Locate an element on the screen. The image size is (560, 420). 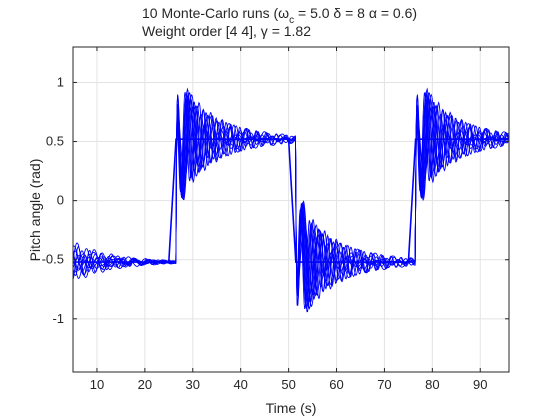
x-tick-labels: 10 20 30 40 50 60 70 80 90 is located at coordinates (289, 384).